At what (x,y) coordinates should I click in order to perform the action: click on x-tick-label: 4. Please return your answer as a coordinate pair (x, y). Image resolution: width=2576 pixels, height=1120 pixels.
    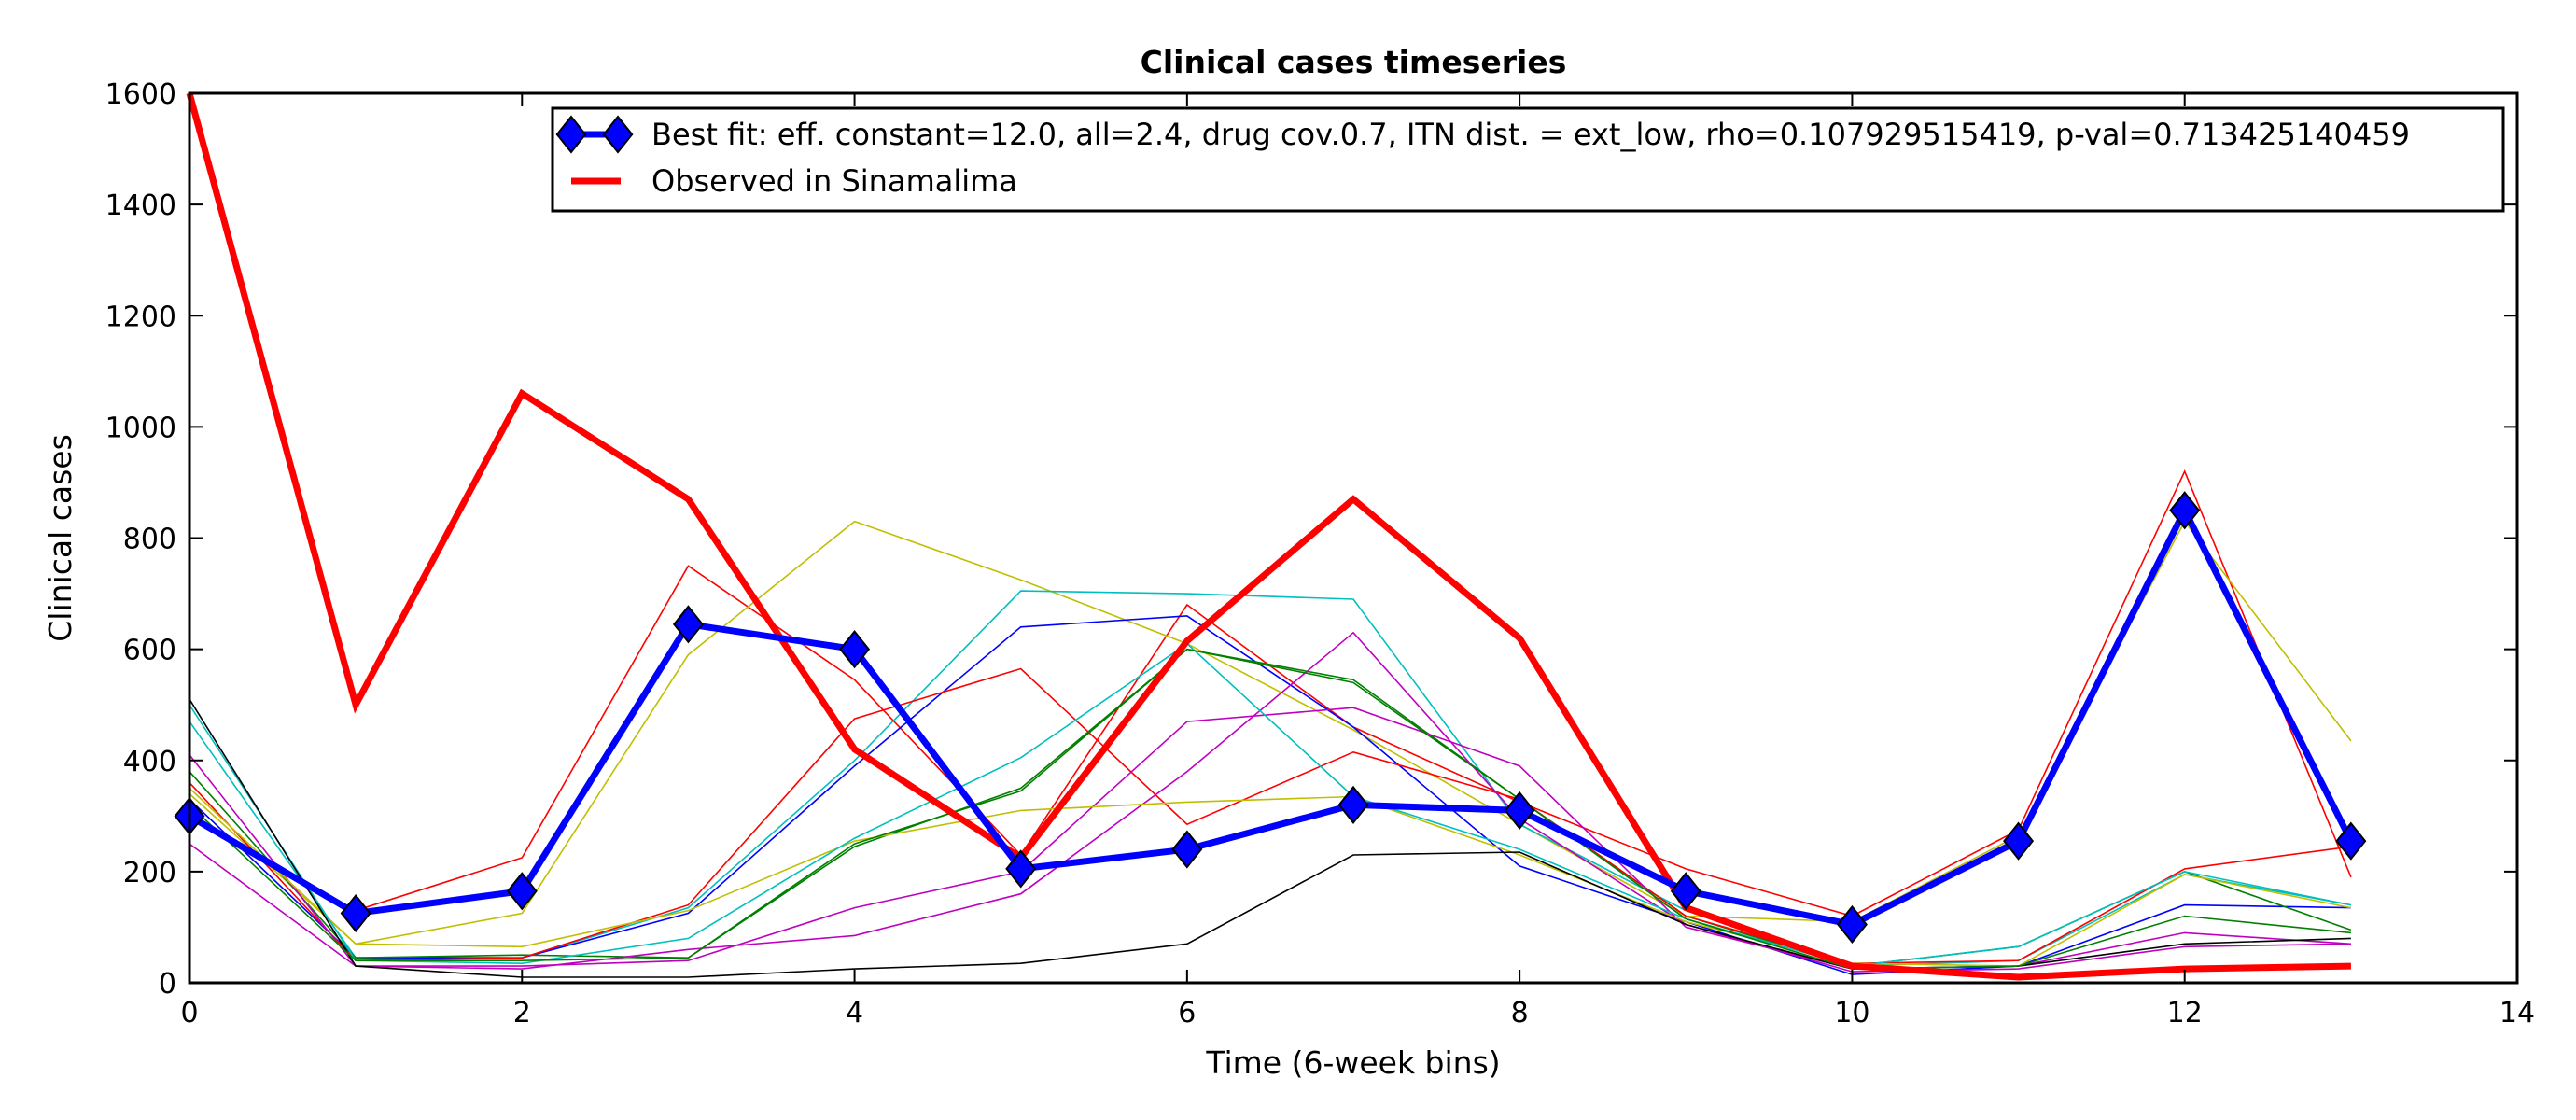
    Looking at the image, I should click on (854, 1013).